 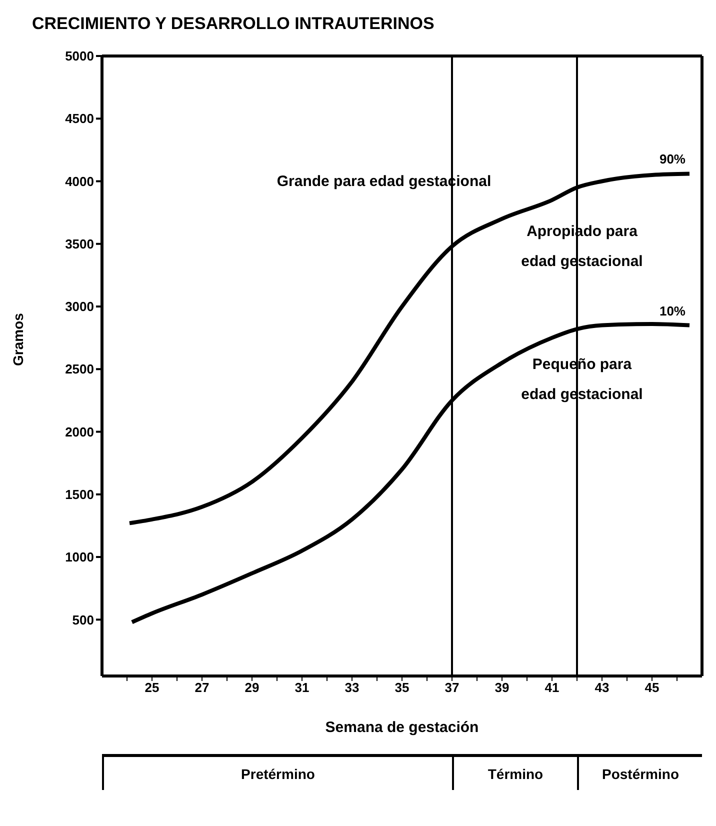 I want to click on x-tick-label: 39, so click(x=502, y=688).